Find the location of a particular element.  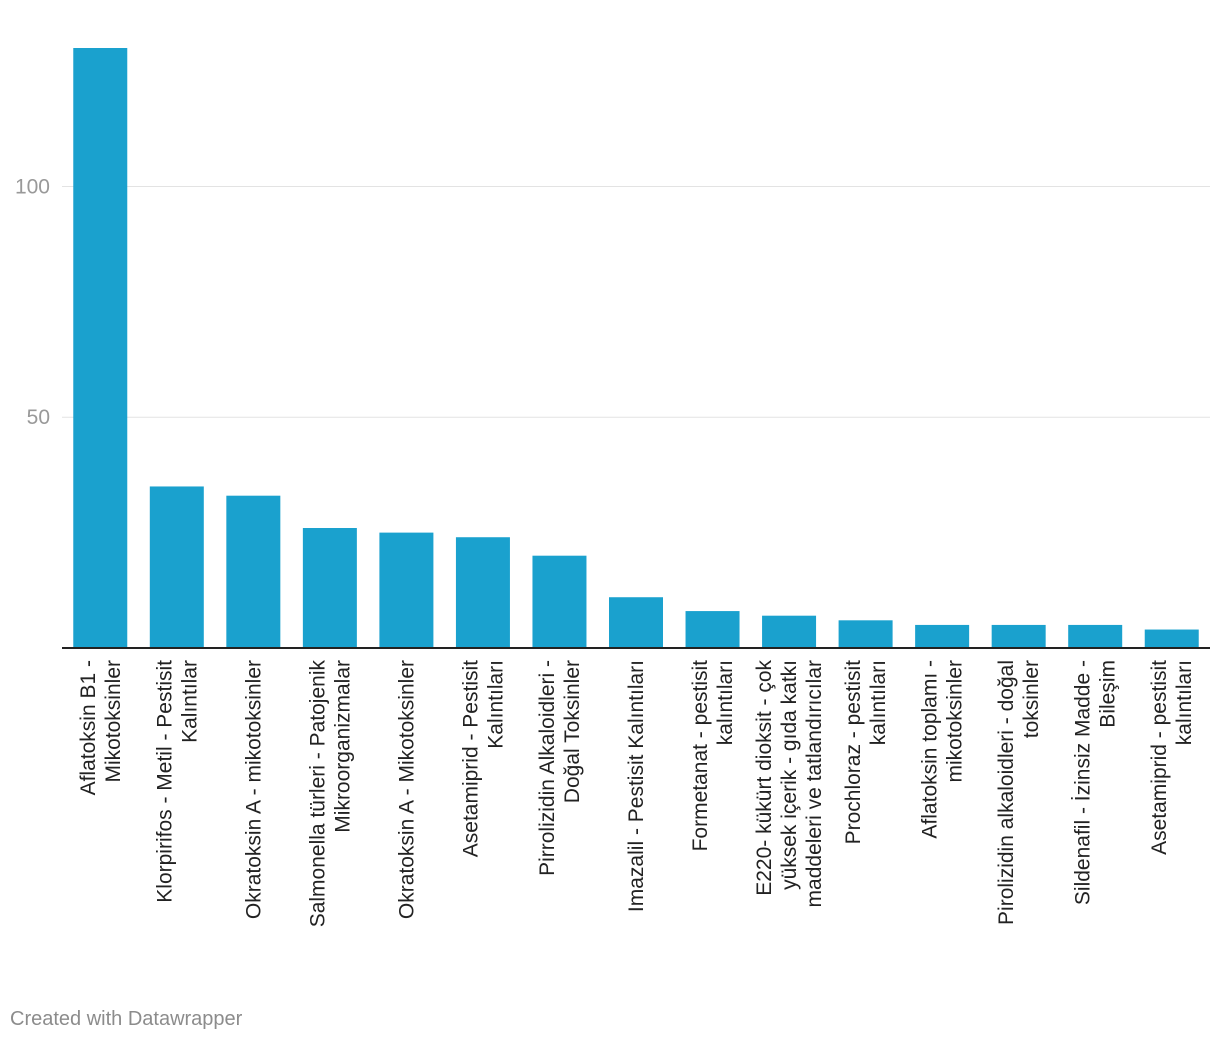

category-label-3: Okratoksin A - mikotoksinler is located at coordinates (253, 789).